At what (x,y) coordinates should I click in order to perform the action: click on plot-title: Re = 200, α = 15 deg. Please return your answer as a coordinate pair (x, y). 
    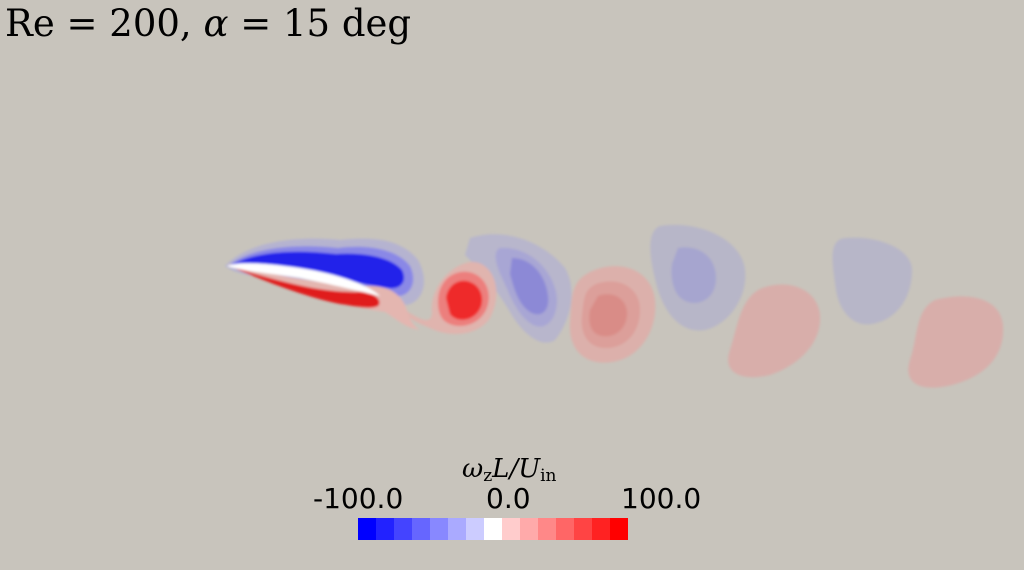
    Looking at the image, I should click on (208, 23).